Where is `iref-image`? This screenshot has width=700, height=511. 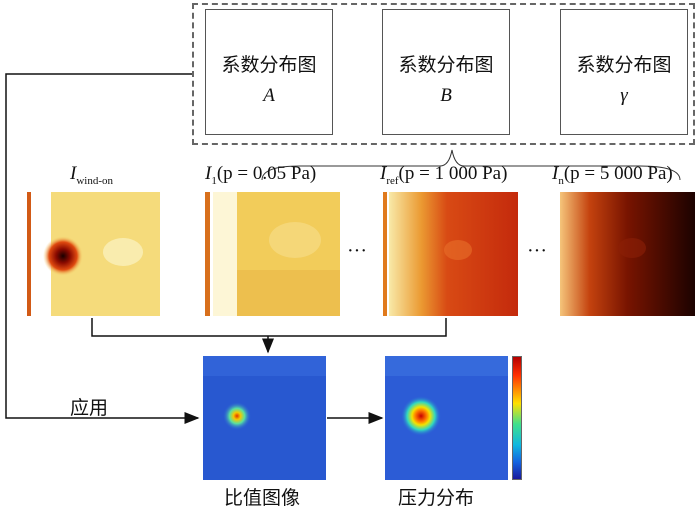 iref-image is located at coordinates (450, 253).